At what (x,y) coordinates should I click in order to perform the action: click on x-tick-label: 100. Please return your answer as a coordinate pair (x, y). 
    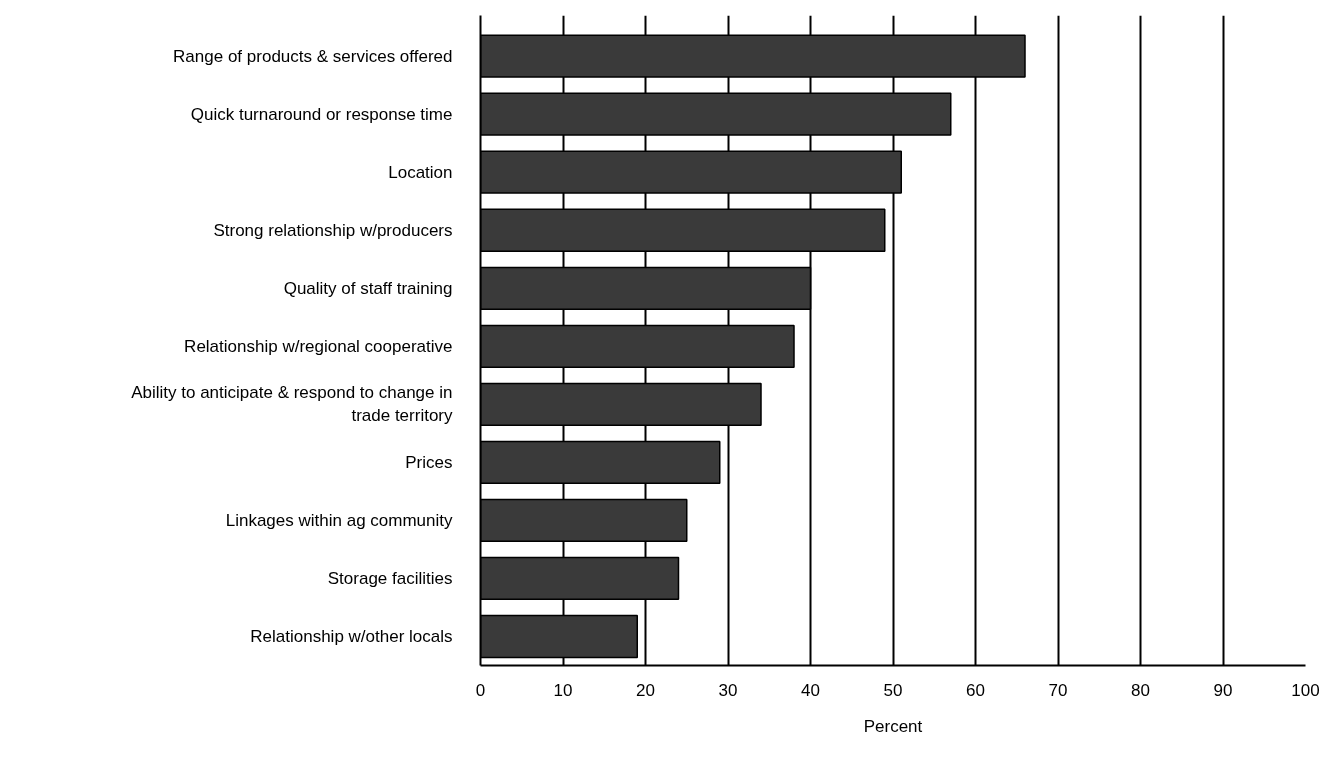
    Looking at the image, I should click on (1305, 690).